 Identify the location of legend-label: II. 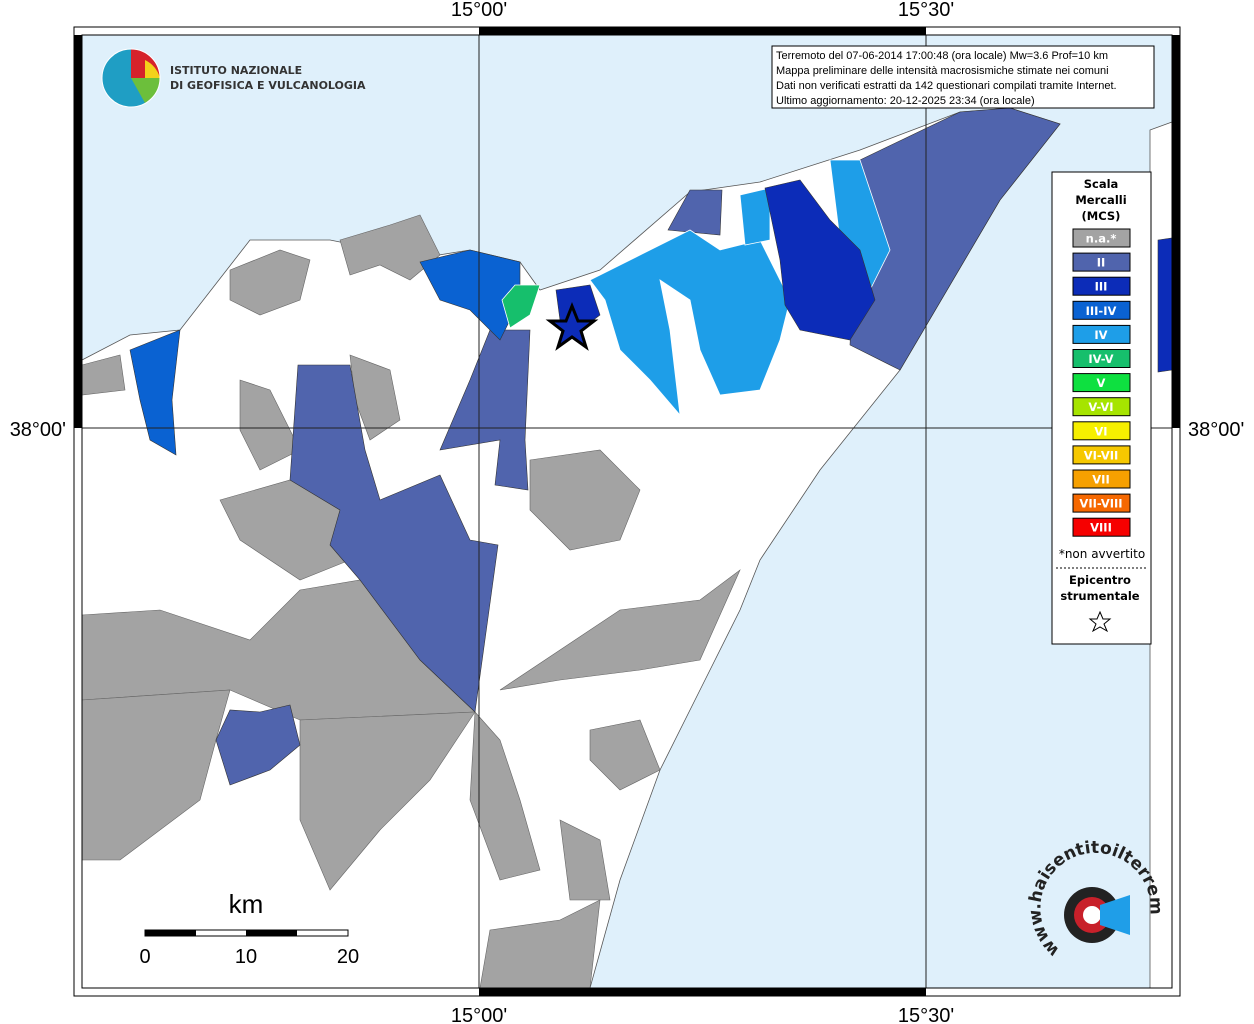
(1101, 263).